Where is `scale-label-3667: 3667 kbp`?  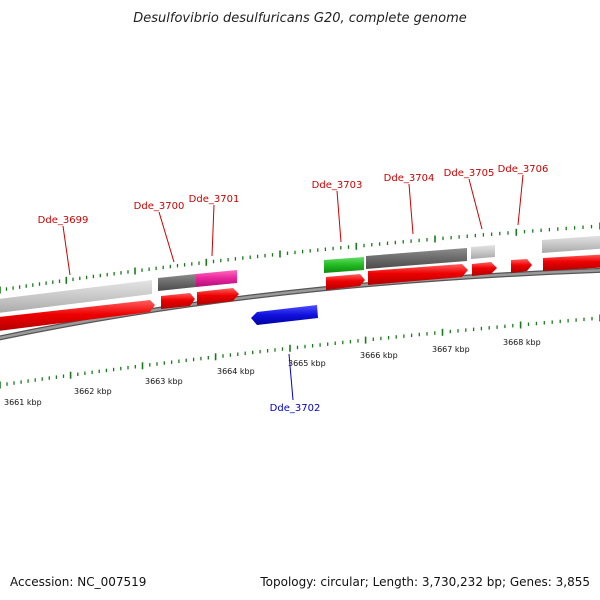 scale-label-3667: 3667 kbp is located at coordinates (451, 349).